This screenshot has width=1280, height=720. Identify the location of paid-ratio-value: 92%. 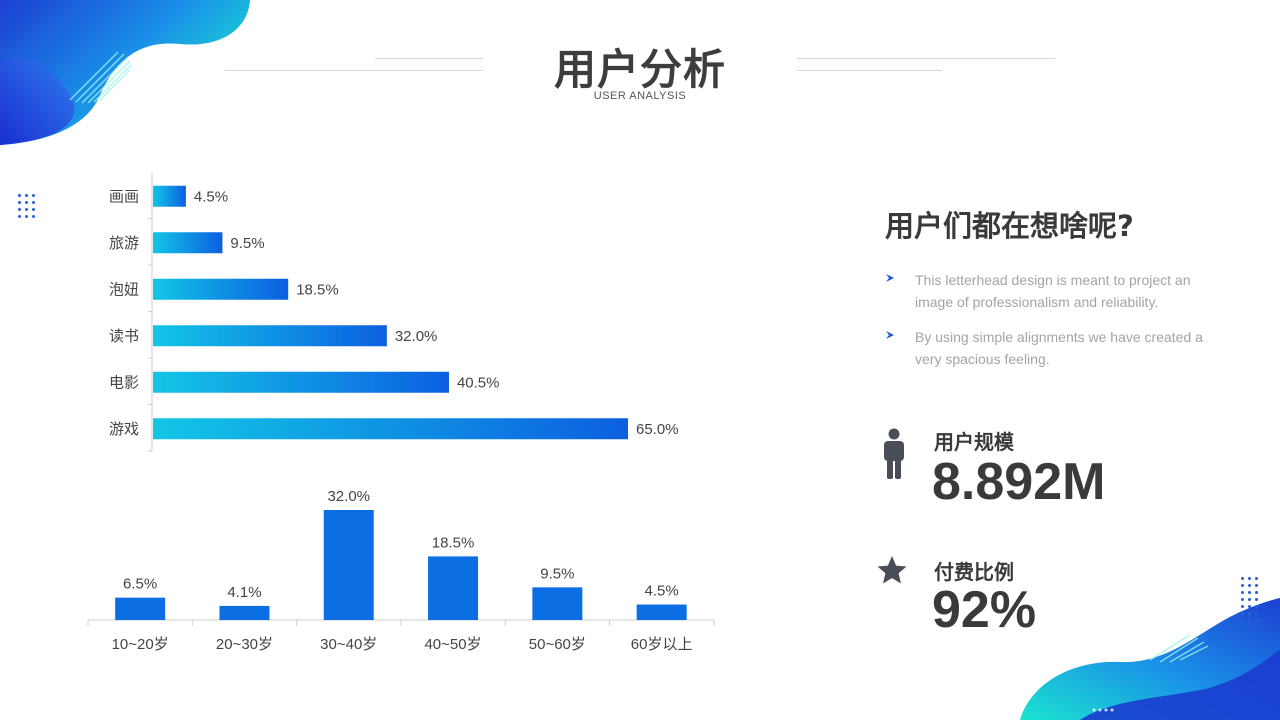
(984, 610).